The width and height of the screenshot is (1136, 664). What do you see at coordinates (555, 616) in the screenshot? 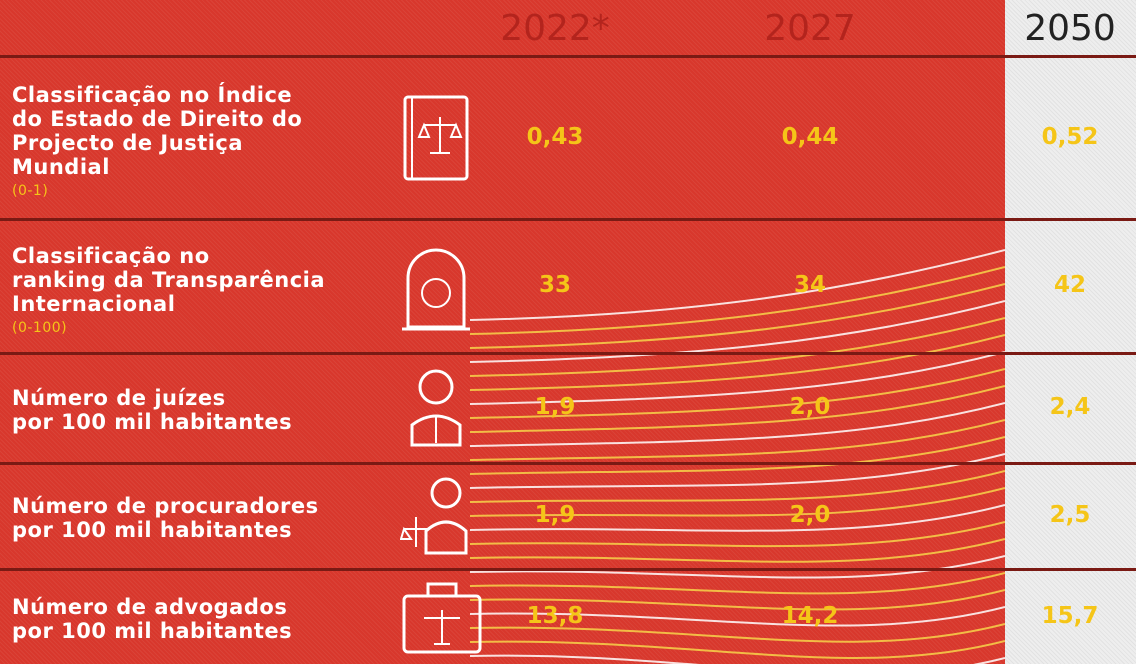
I see `cell-value: 13,8` at bounding box center [555, 616].